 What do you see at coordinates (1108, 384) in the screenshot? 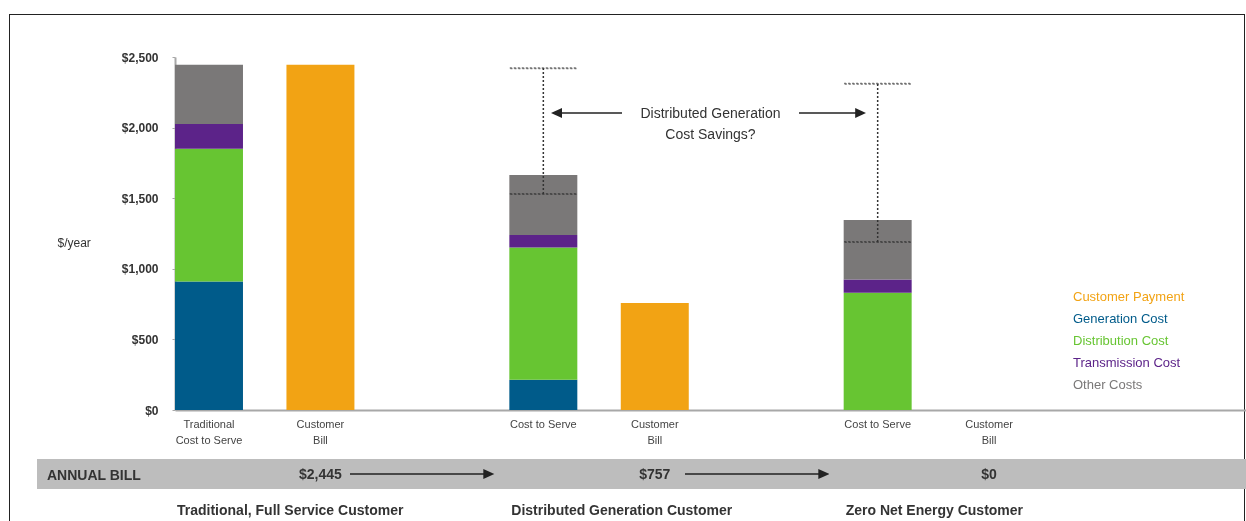
I see `text: Other Costs` at bounding box center [1108, 384].